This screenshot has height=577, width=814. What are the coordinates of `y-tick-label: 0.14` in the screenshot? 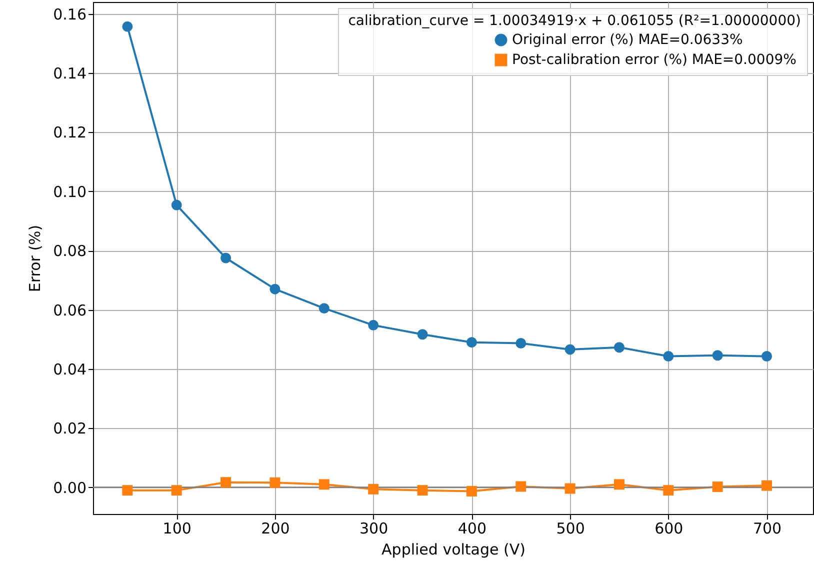 It's located at (69, 73).